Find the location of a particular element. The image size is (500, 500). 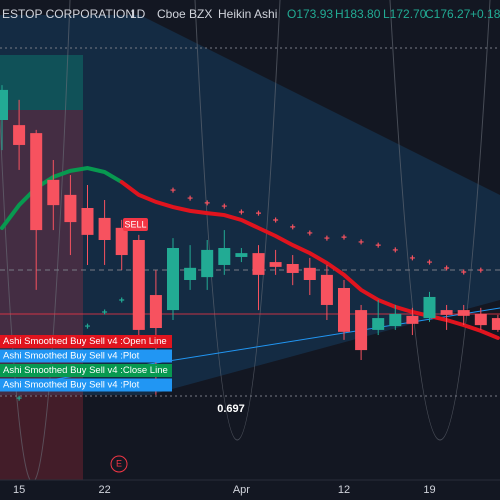

sell-label: SELL is located at coordinates (135, 224).